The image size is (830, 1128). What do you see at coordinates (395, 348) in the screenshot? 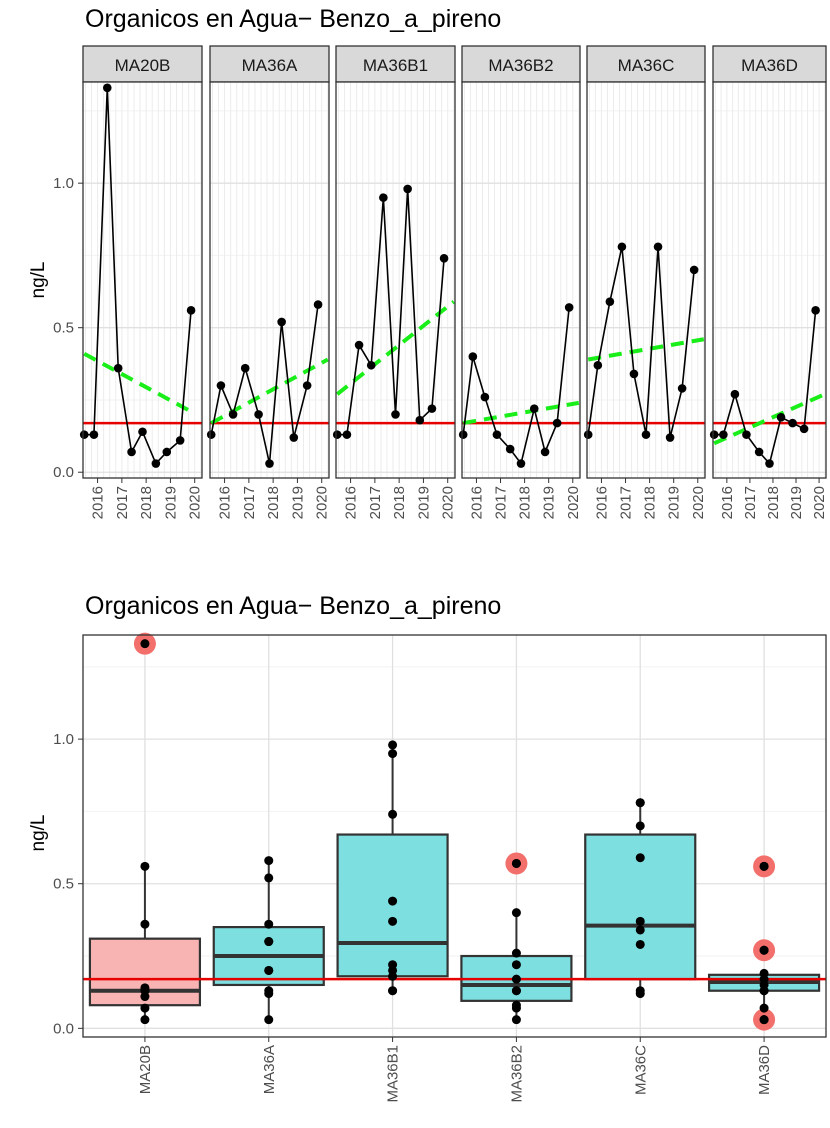
I see `facet-trend-line` at bounding box center [395, 348].